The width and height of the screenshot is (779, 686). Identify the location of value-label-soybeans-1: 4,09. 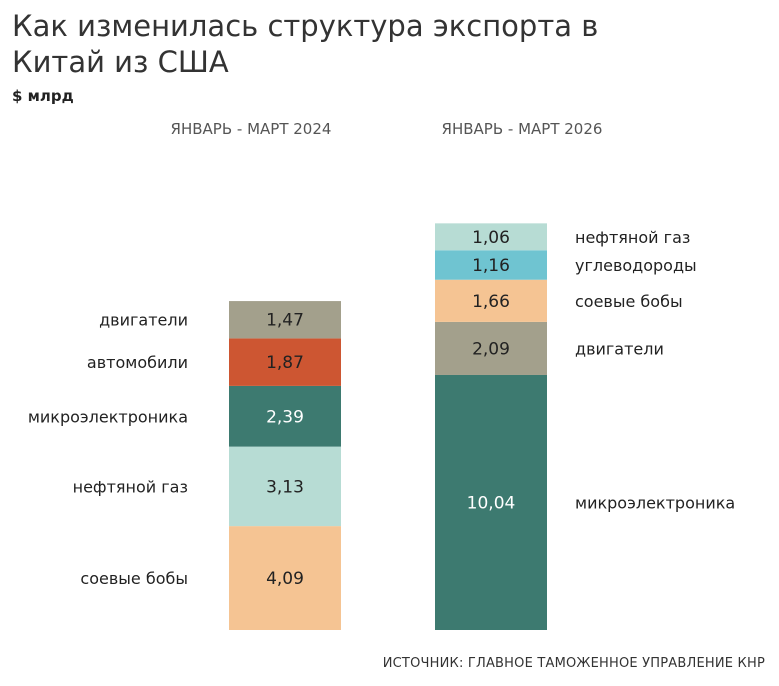
(285, 579).